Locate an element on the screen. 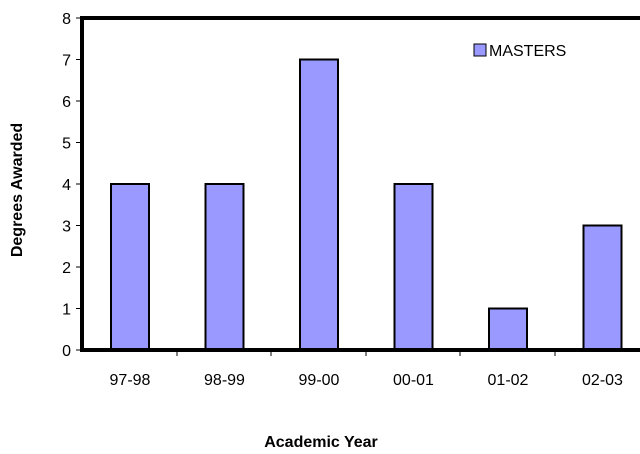  y-tick-label: 8 is located at coordinates (66, 19).